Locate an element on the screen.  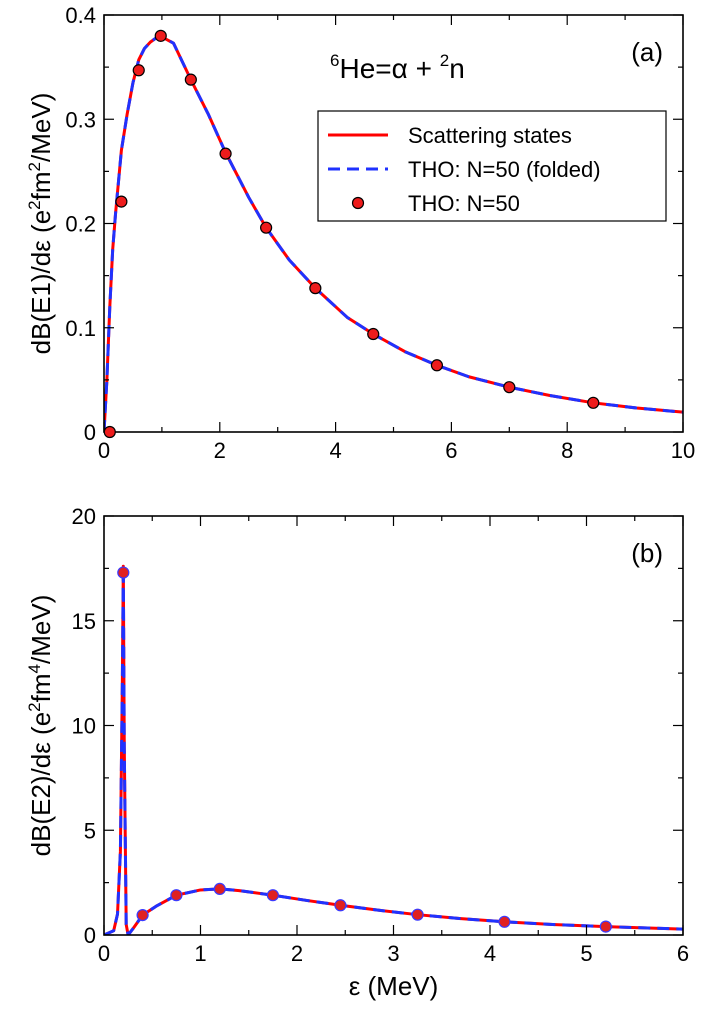
ylabel-b-sup2: 4 is located at coordinates (34, 668).